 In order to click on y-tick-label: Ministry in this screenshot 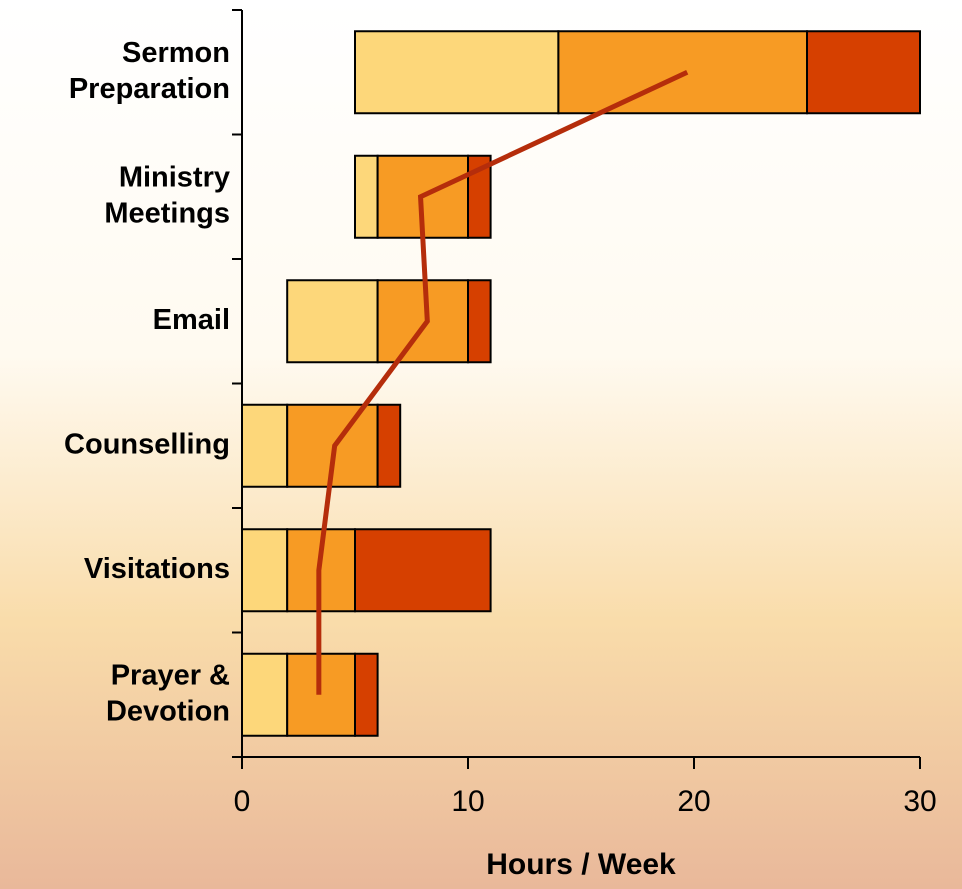, I will do `click(174, 177)`.